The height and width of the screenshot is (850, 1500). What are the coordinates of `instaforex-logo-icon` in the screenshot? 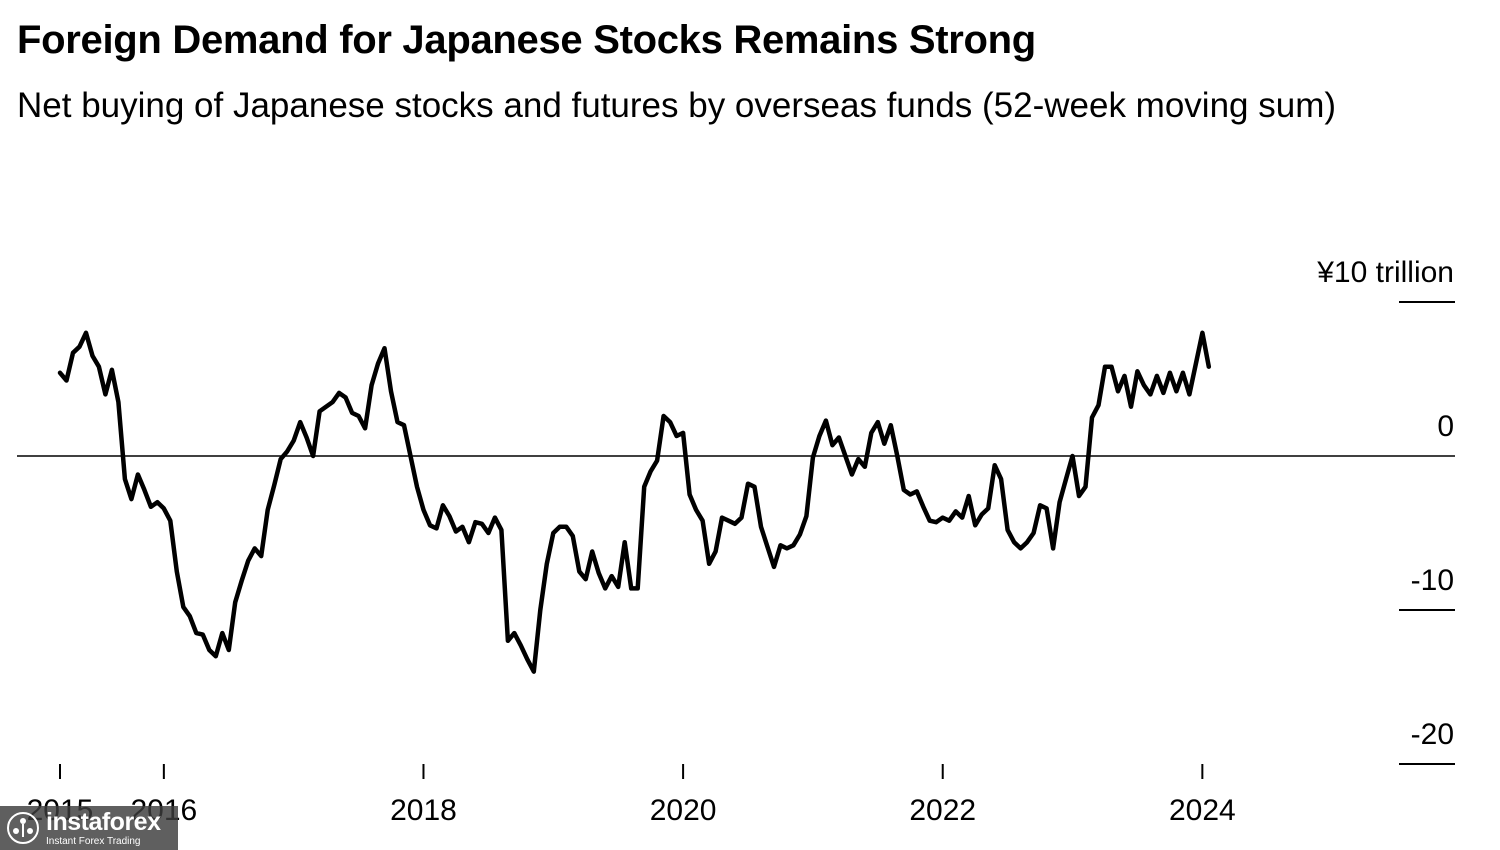 It's located at (23, 828).